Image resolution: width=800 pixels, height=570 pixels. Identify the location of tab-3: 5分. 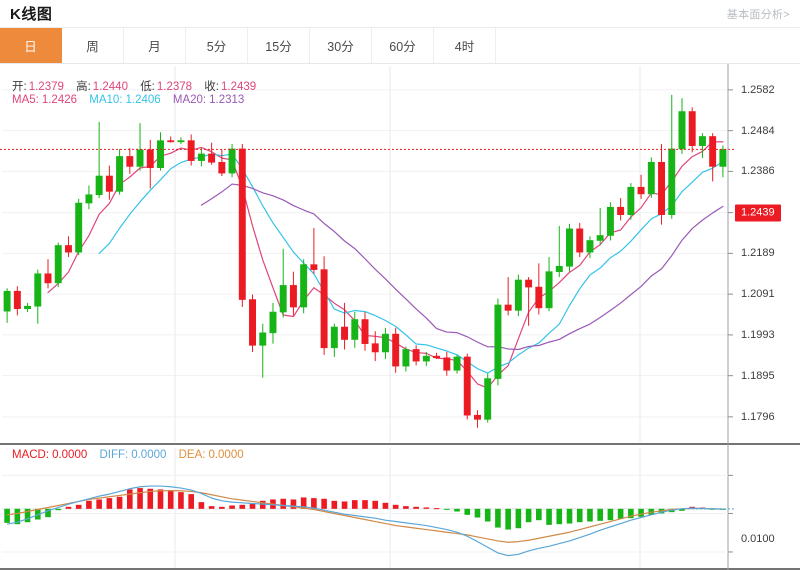
(217, 45).